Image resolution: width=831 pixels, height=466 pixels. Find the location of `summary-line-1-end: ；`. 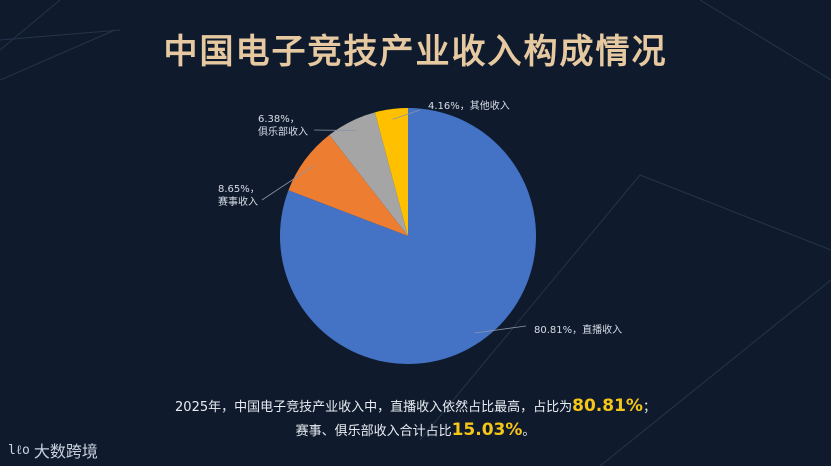

summary-line-1-end: ； is located at coordinates (649, 407).